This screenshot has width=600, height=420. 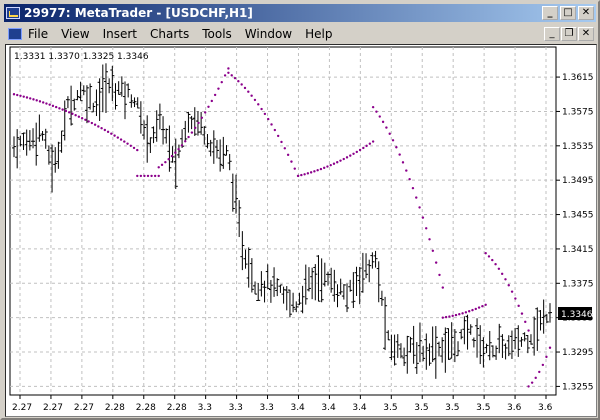 I want to click on current-price-tag: 1.3346, so click(x=575, y=313).